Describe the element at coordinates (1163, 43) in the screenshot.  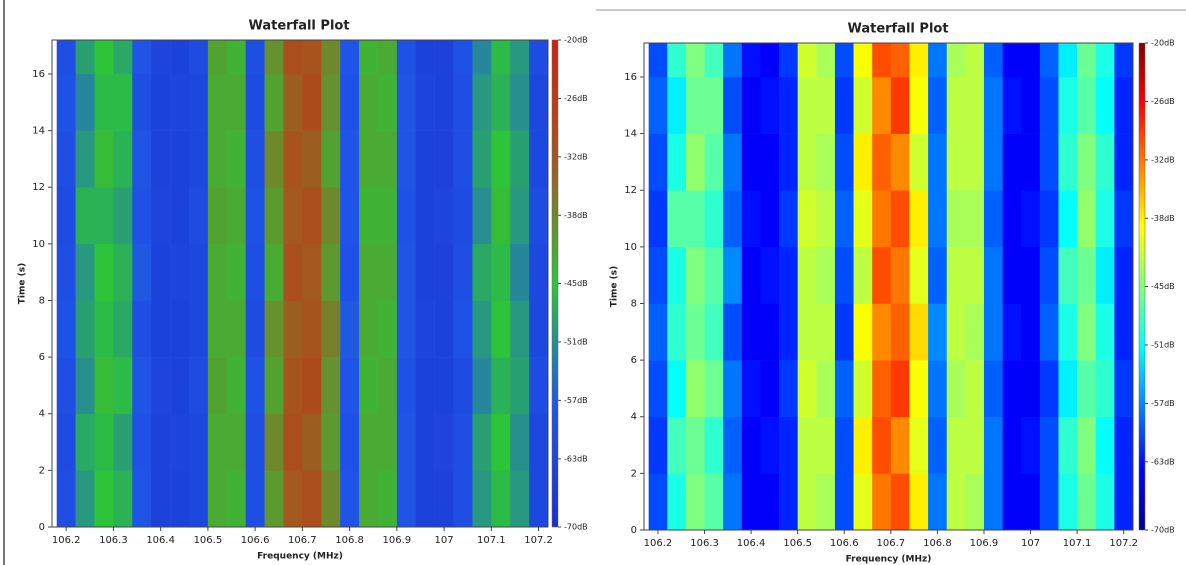
I see `colorbar-label: -20dB` at that location.